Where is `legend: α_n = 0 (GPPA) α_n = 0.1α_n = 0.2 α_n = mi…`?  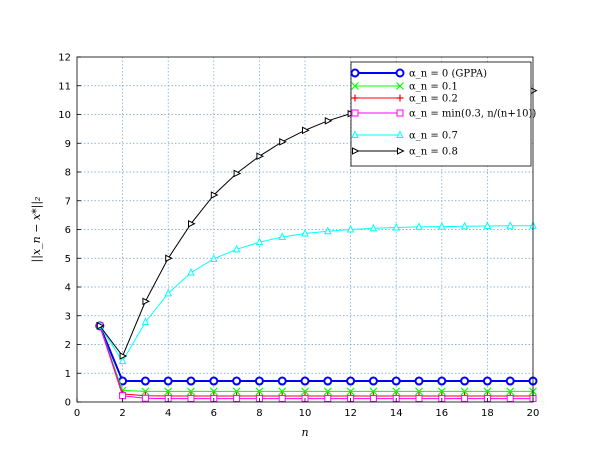 legend: α_n = 0 (GPPA) α_n = 0.1α_n = 0.2 α_n = mi… is located at coordinates (443, 114).